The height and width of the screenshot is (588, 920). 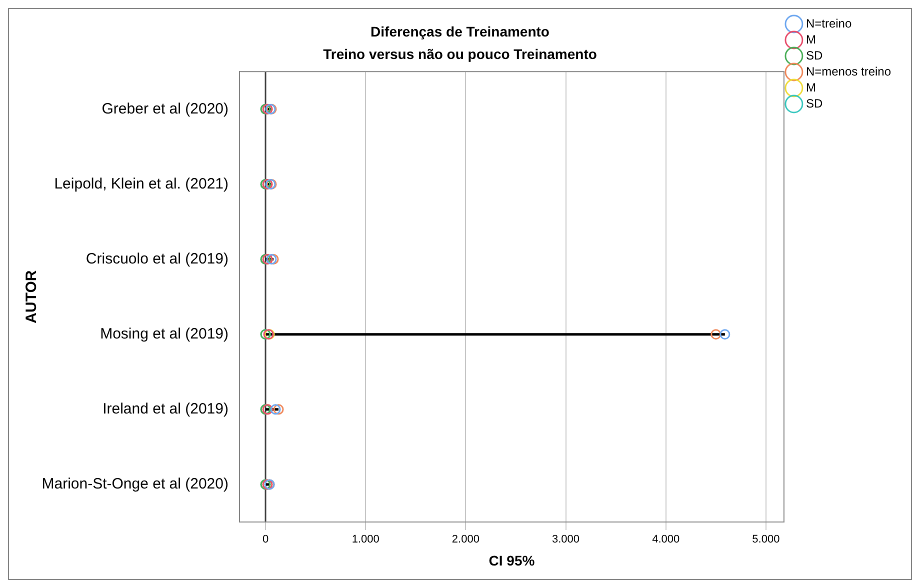 I want to click on x-tick-label: 2.000, so click(x=466, y=540).